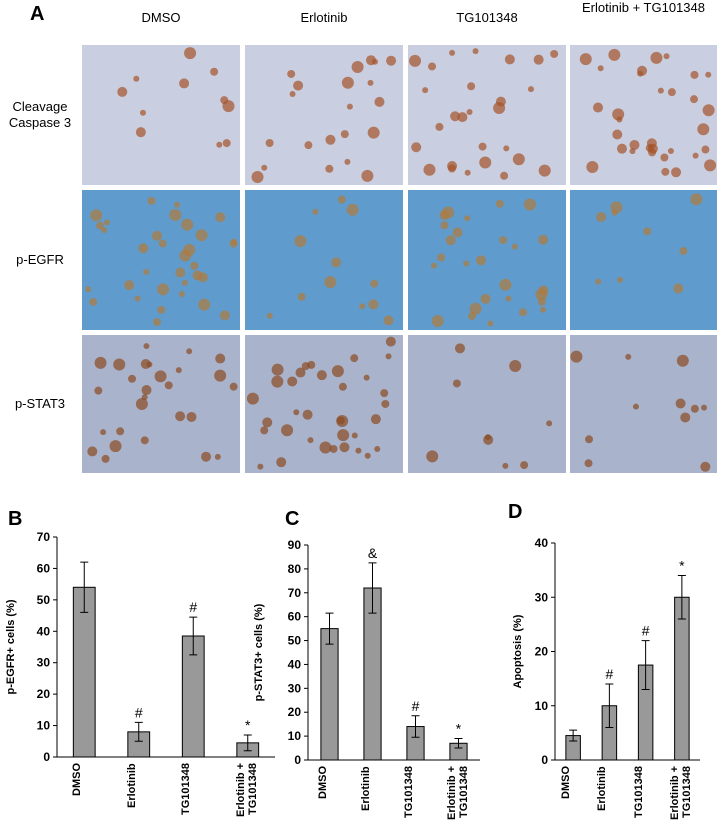  I want to click on row-label: p-STAT3, so click(40, 403).